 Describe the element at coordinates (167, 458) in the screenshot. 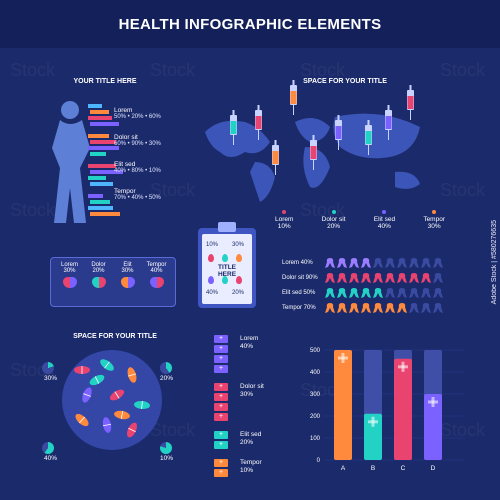

I see `pie-label: 10%` at that location.